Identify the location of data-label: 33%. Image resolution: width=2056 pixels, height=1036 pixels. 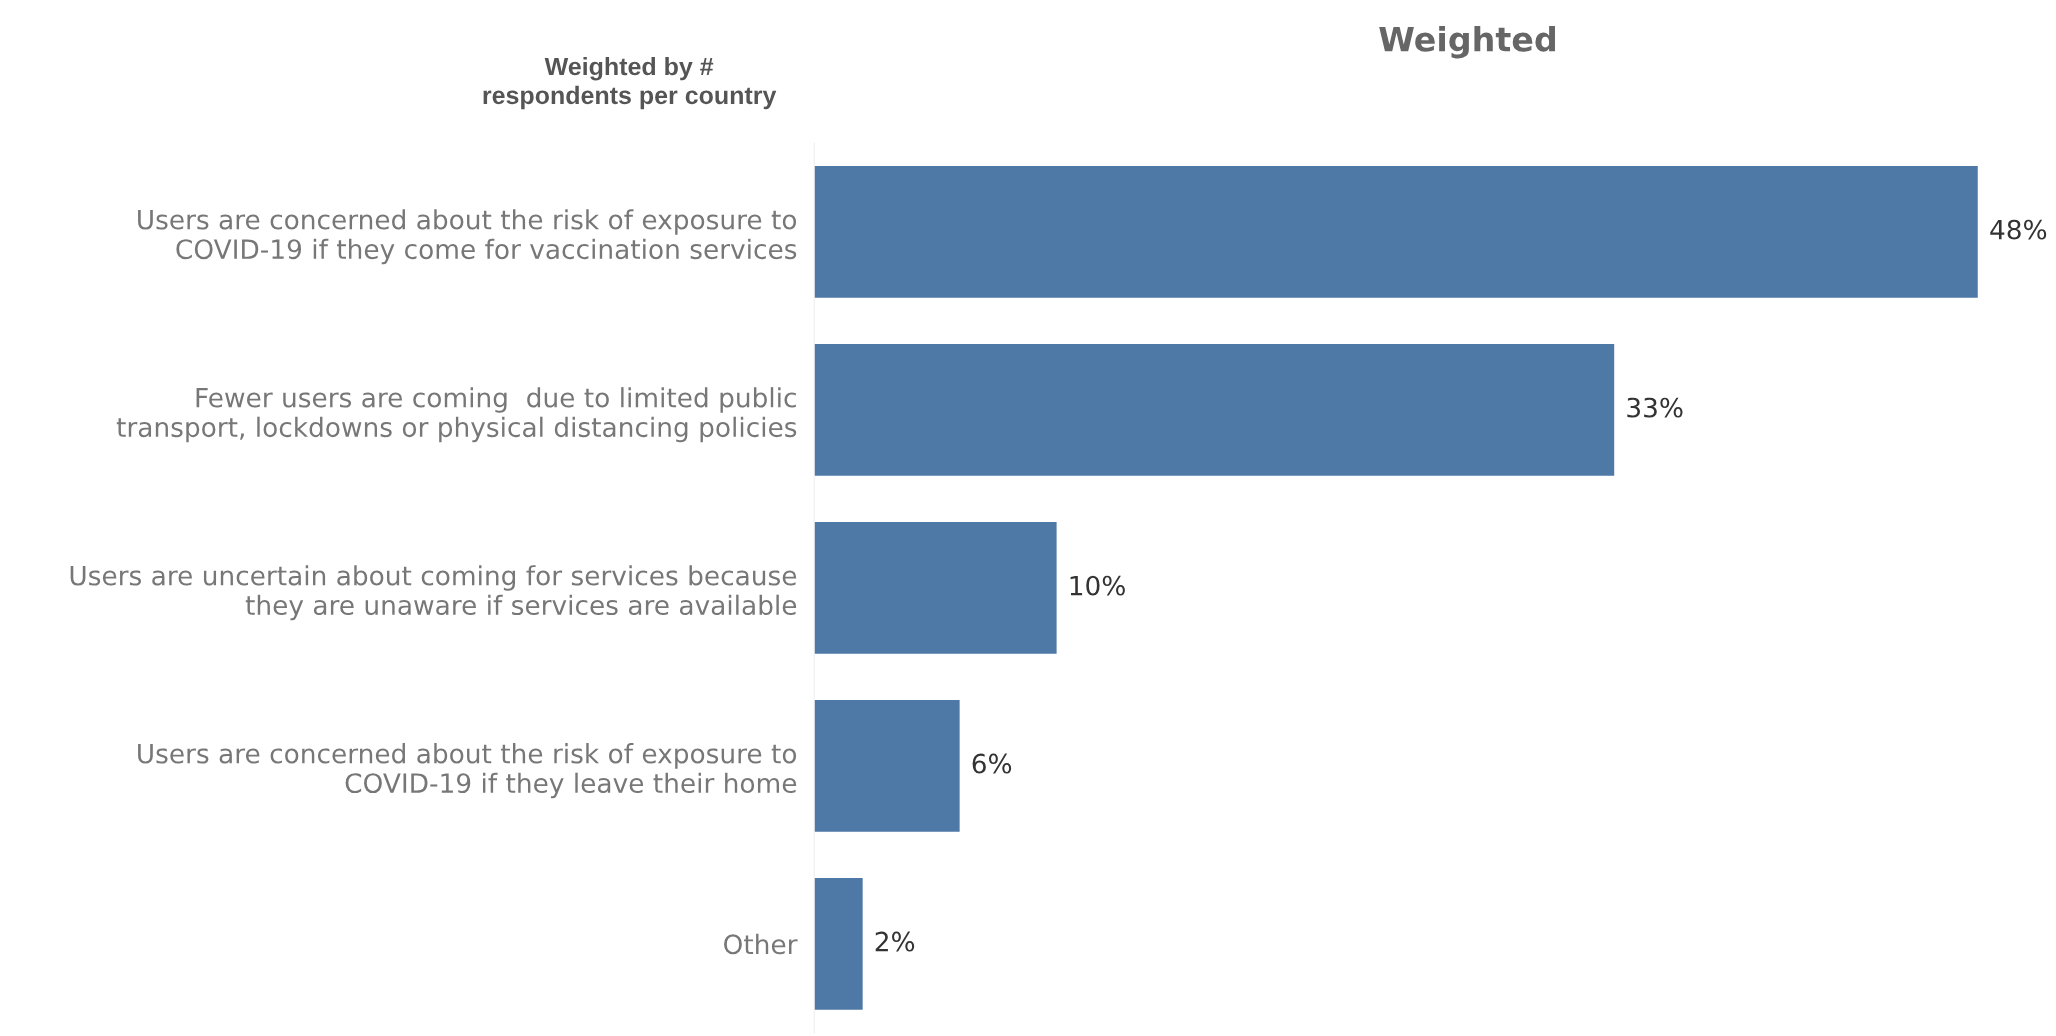
(1655, 407).